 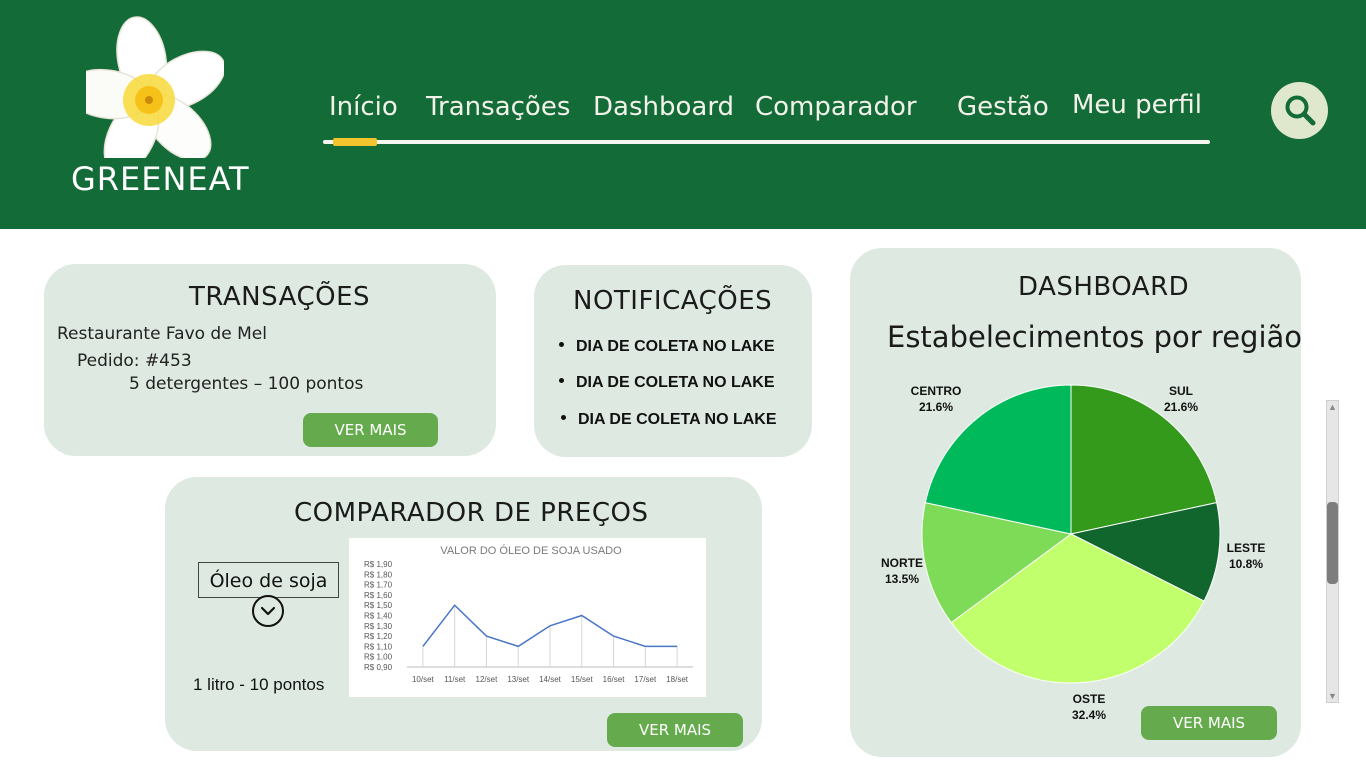 I want to click on points-rate: 1 litro - 10 pontos, so click(x=259, y=684).